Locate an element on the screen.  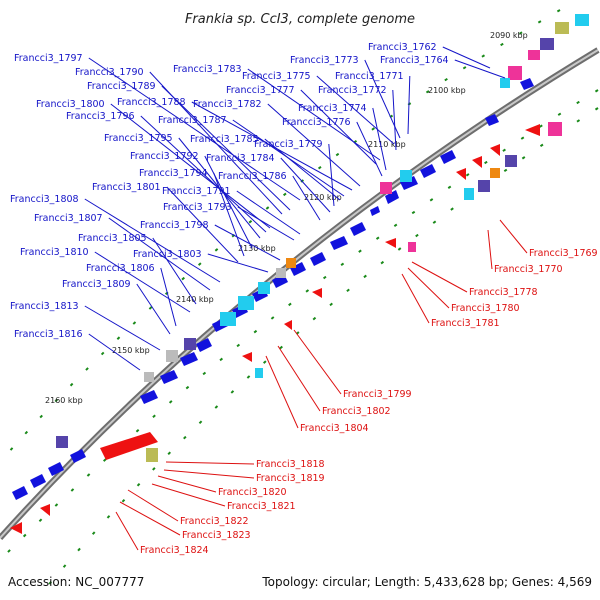
gene-label: Francci3_1771 is located at coordinates (369, 76).